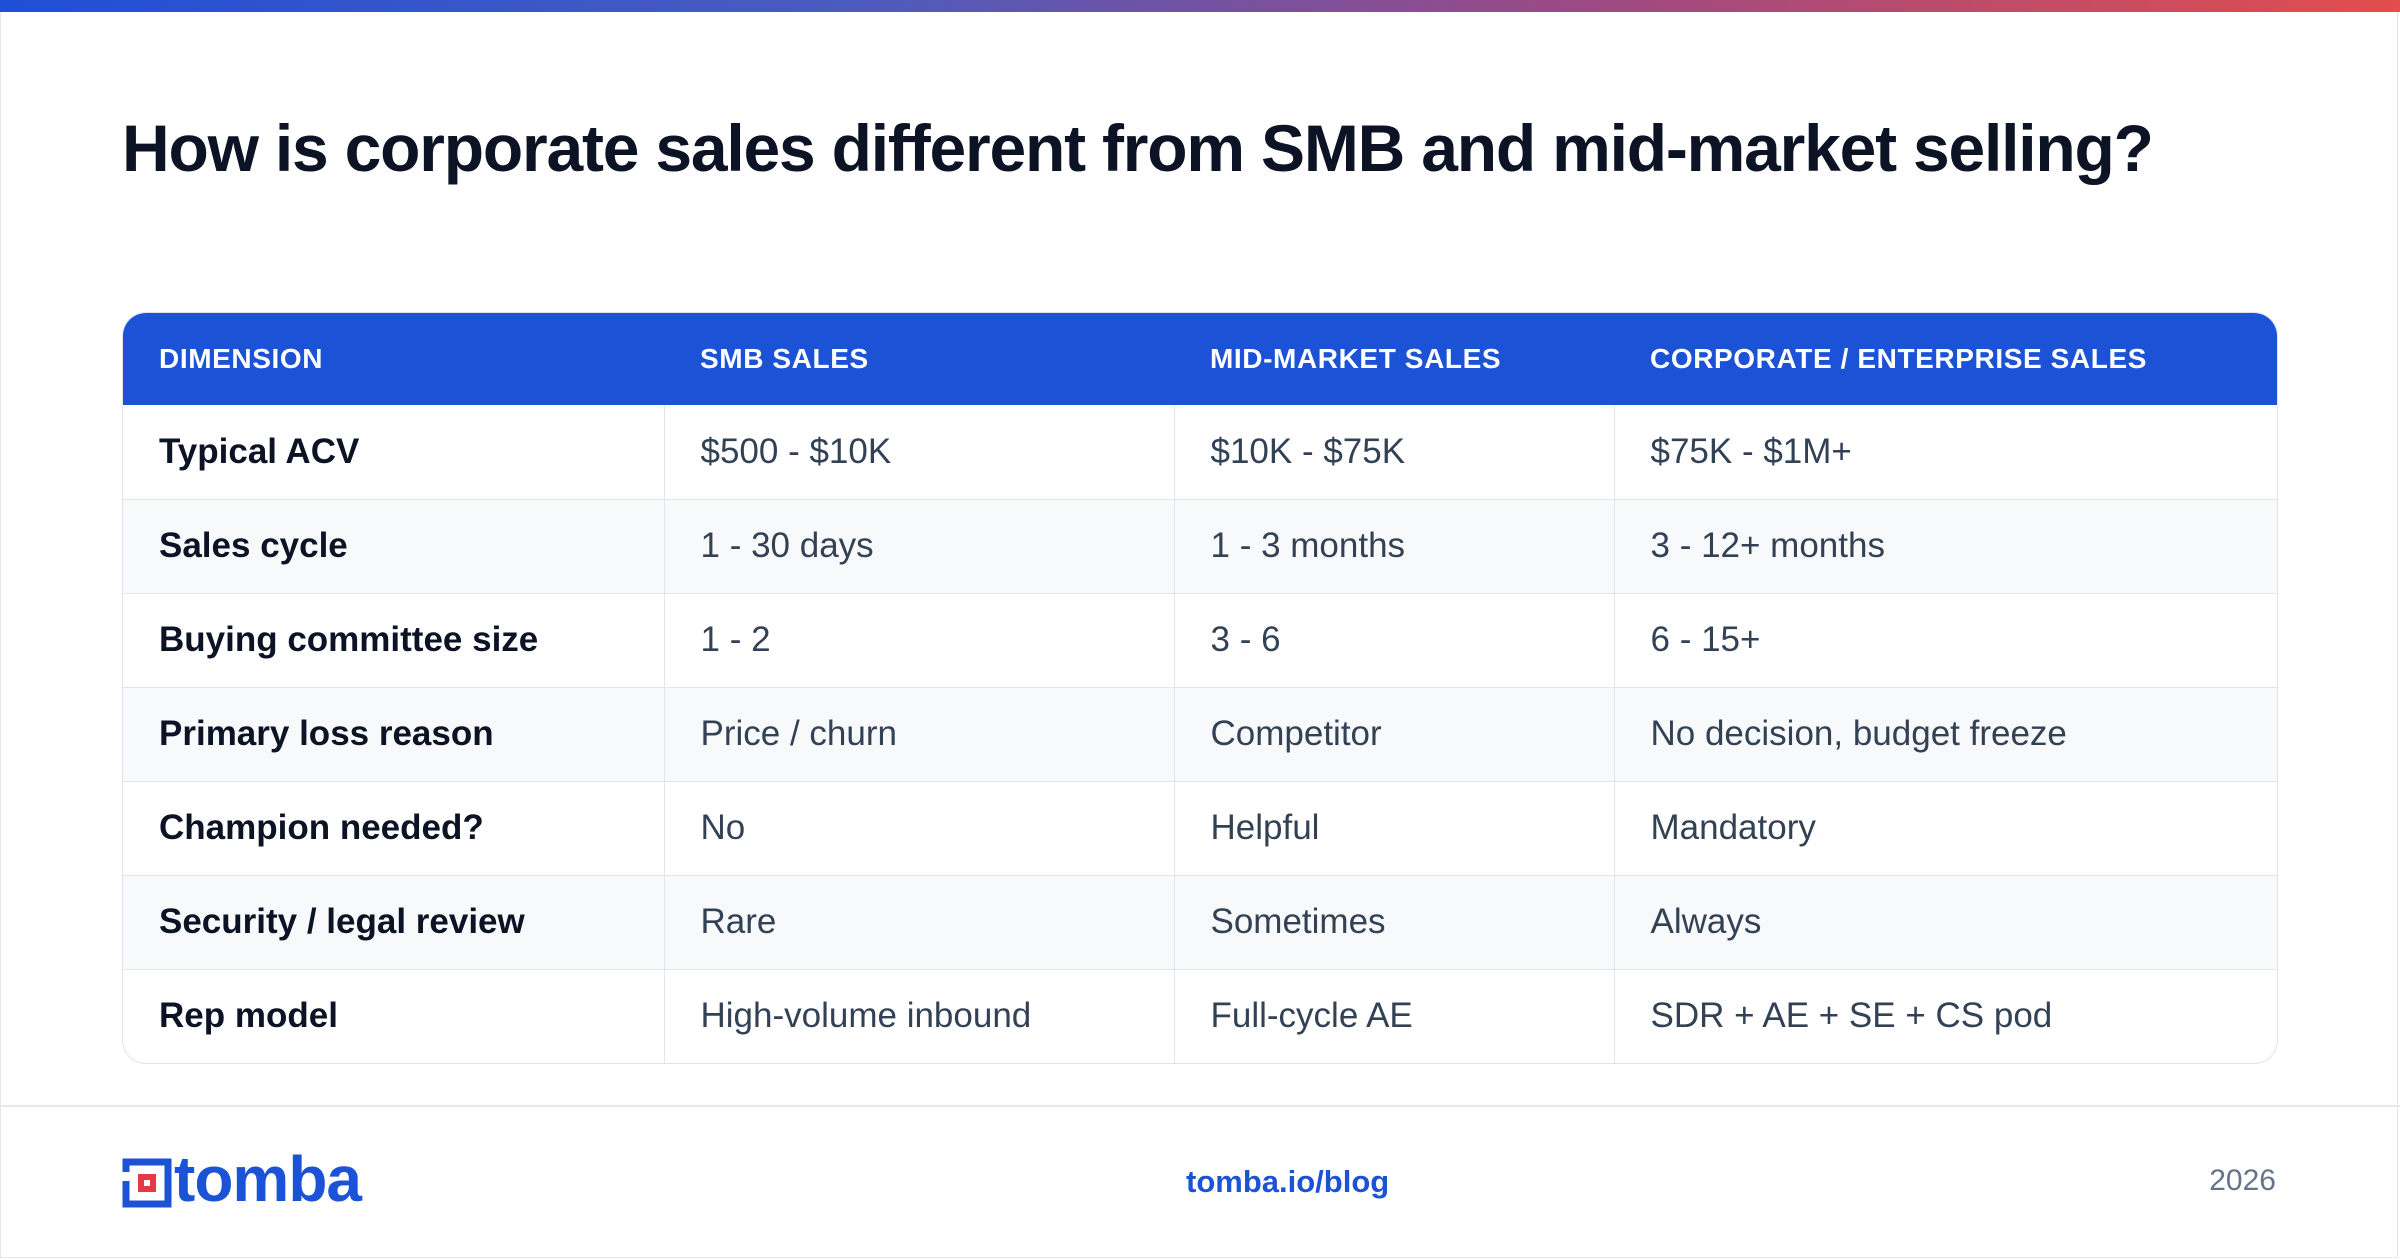 The height and width of the screenshot is (1260, 2400). Describe the element at coordinates (259, 451) in the screenshot. I see `row-label: Typical ACV` at that location.